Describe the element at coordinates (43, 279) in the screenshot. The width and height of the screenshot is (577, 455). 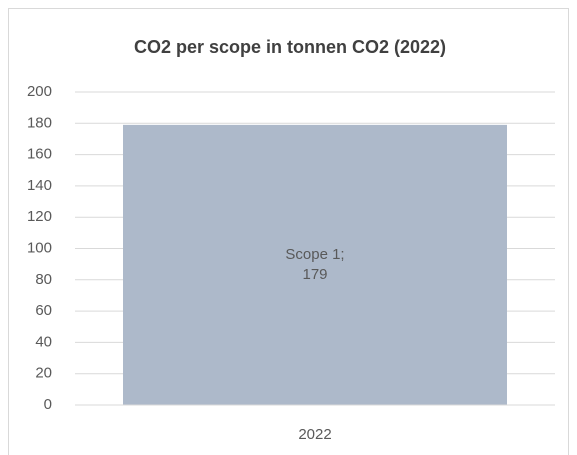
I see `y-tick-label: 80` at that location.